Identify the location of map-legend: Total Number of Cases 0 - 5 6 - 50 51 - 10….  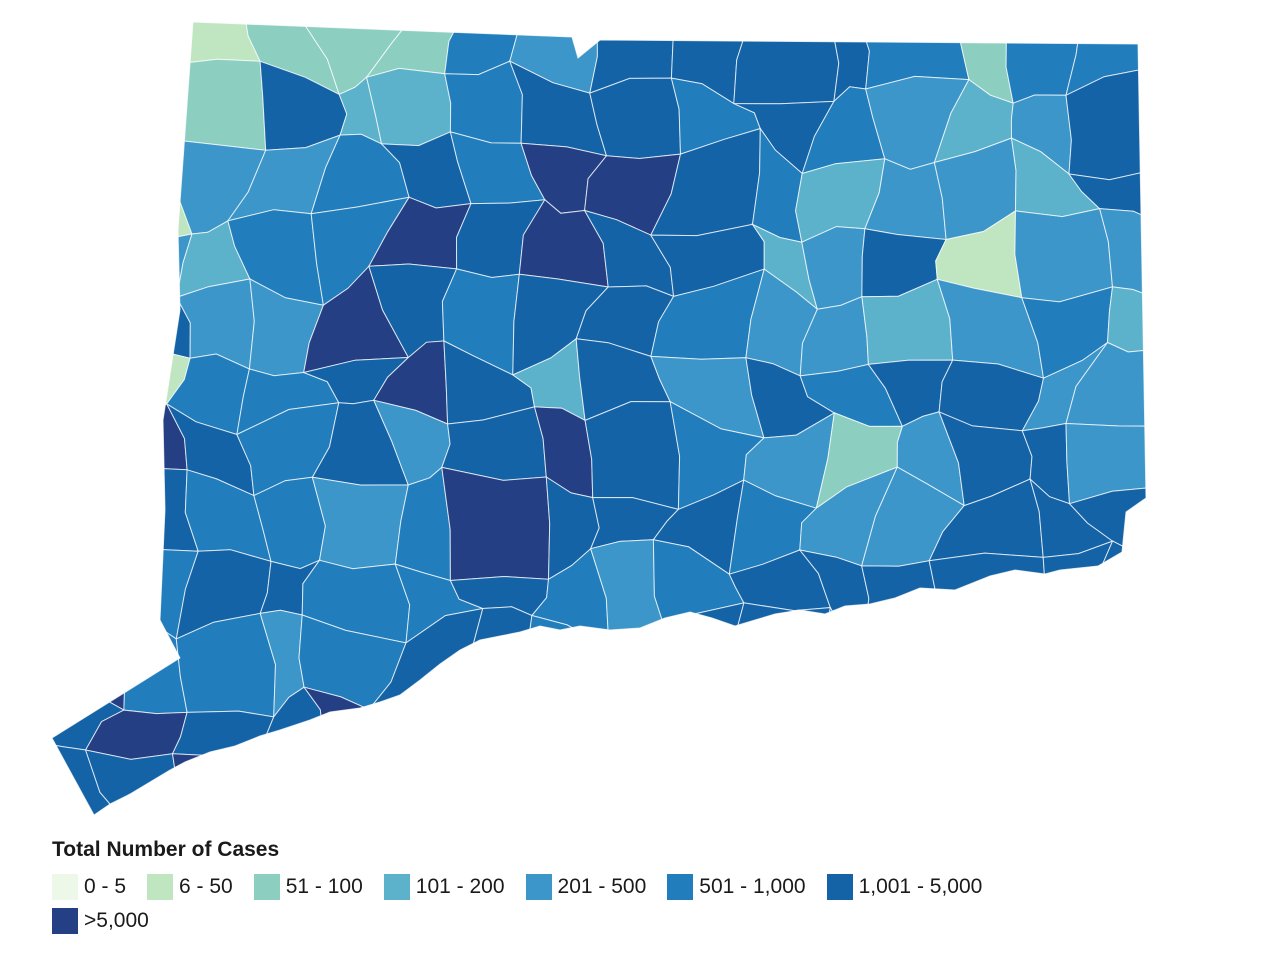
(642, 886).